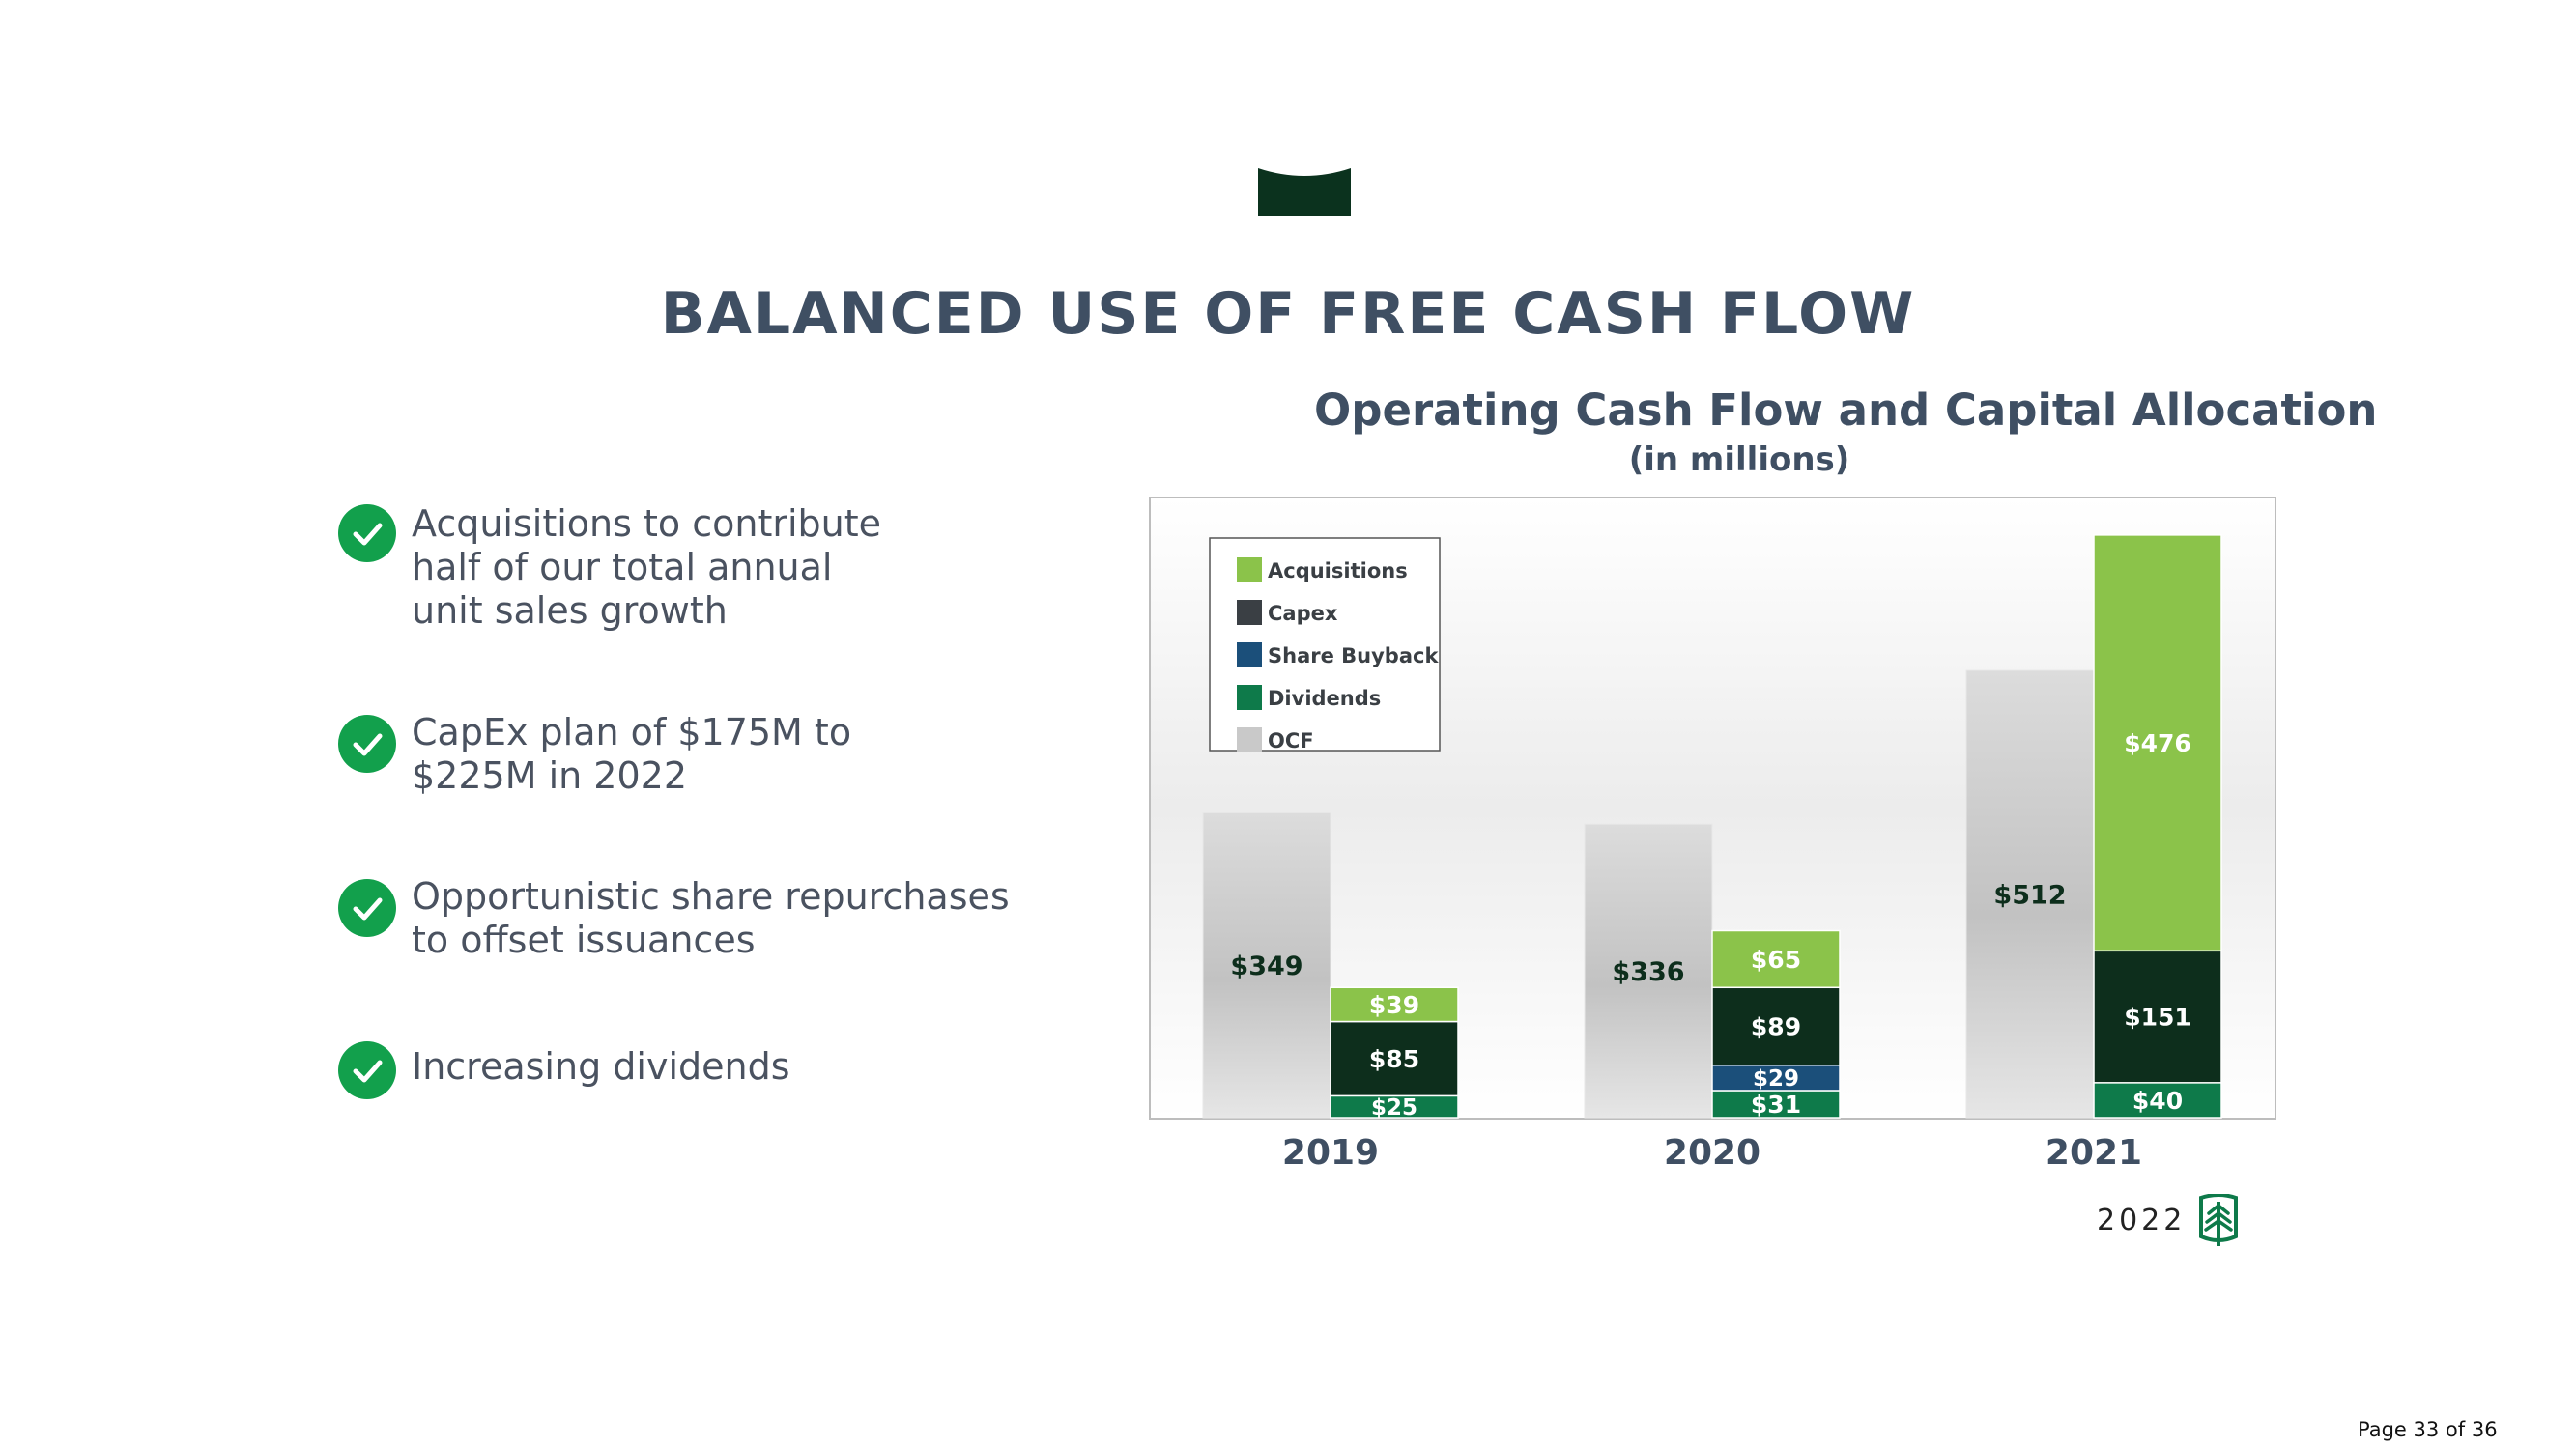 This screenshot has width=2576, height=1448. Describe the element at coordinates (1776, 1105) in the screenshot. I see `data-label-dividends-2020: $31` at that location.